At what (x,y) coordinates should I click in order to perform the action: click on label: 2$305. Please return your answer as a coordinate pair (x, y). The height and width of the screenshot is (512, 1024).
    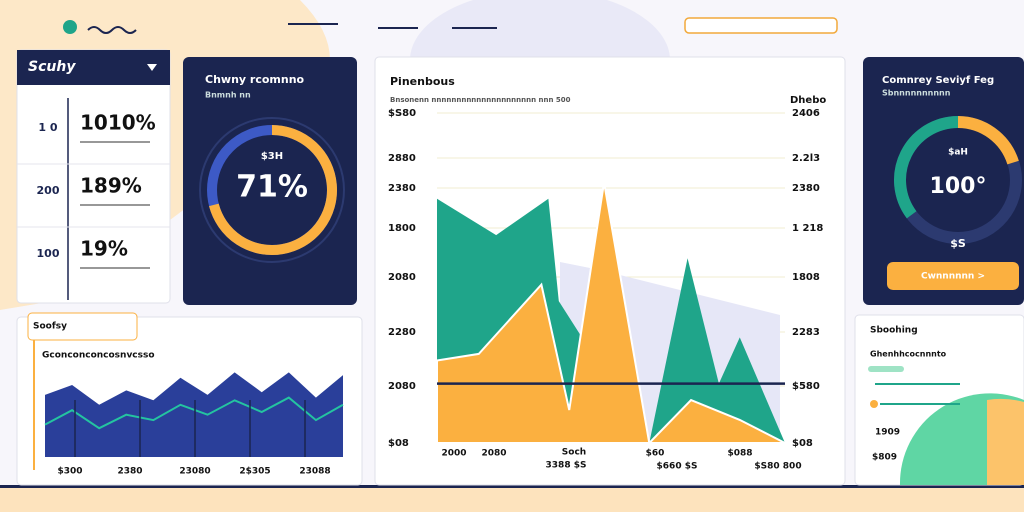
    Looking at the image, I should click on (254, 472).